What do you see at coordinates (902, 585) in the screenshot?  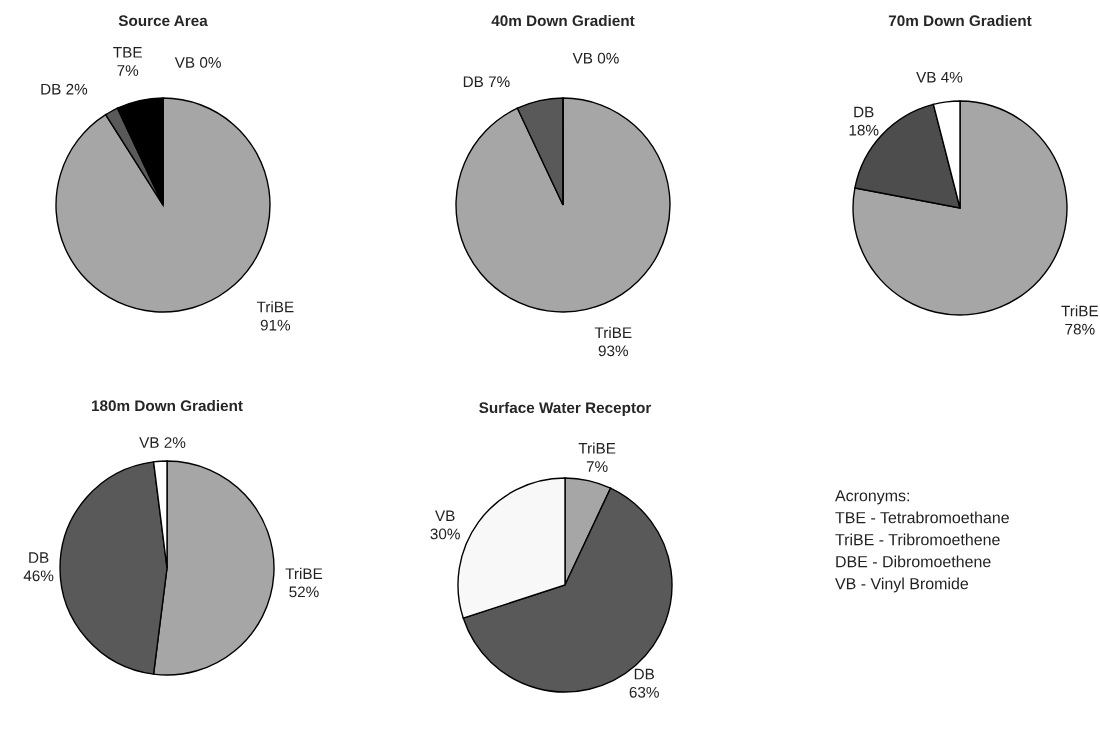 I see `text: VB - Vinyl Bromide` at bounding box center [902, 585].